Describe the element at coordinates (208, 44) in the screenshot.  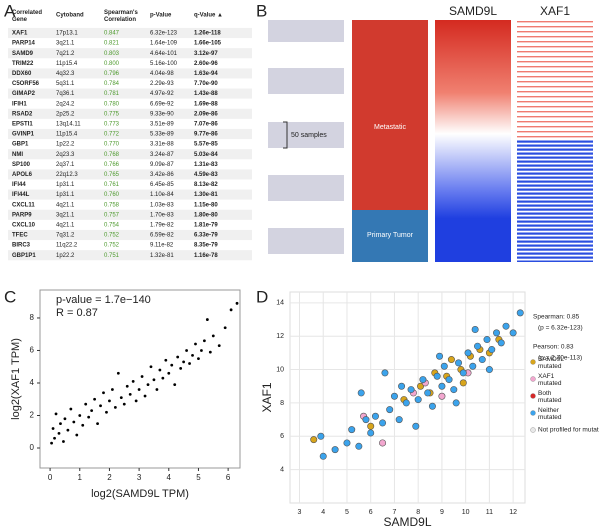
I see `table-cell: 1.66e-105` at that location.